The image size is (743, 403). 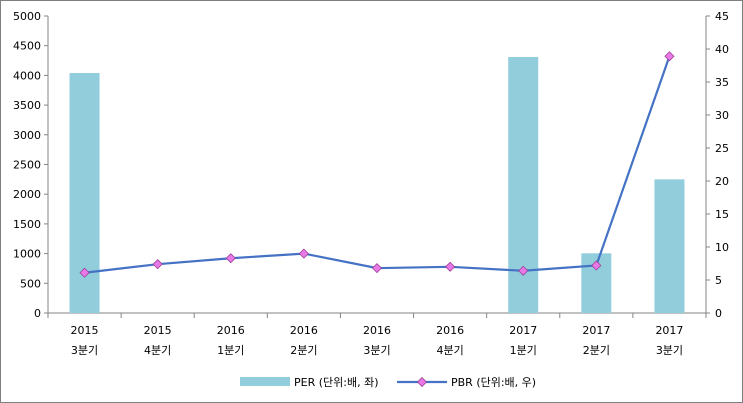 What do you see at coordinates (722, 181) in the screenshot?
I see `y-right-tick-label: 20` at bounding box center [722, 181].